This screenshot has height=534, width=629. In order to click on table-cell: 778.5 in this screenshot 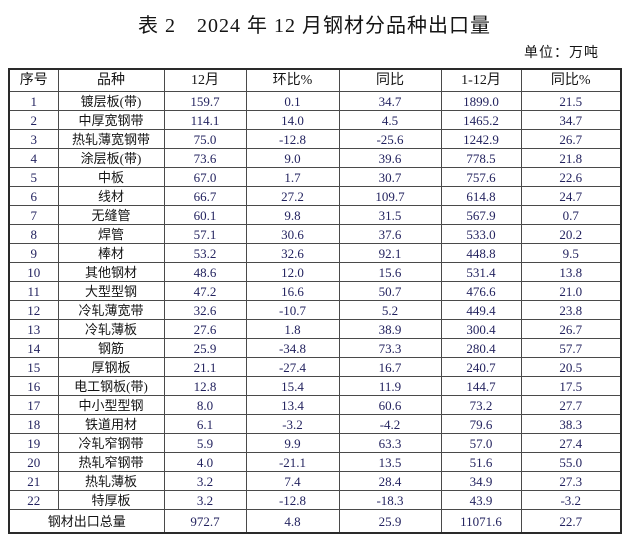, I will do `click(481, 158)`.